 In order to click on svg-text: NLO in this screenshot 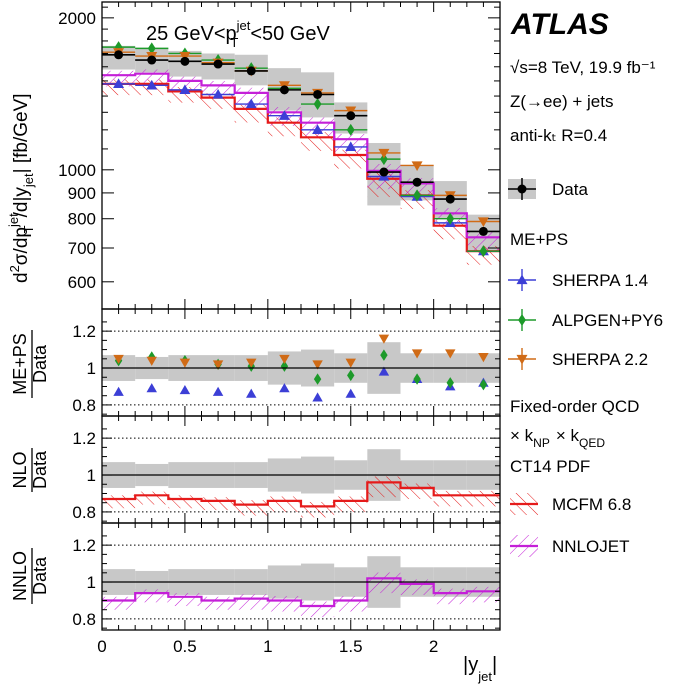, I will do `click(20, 469)`.